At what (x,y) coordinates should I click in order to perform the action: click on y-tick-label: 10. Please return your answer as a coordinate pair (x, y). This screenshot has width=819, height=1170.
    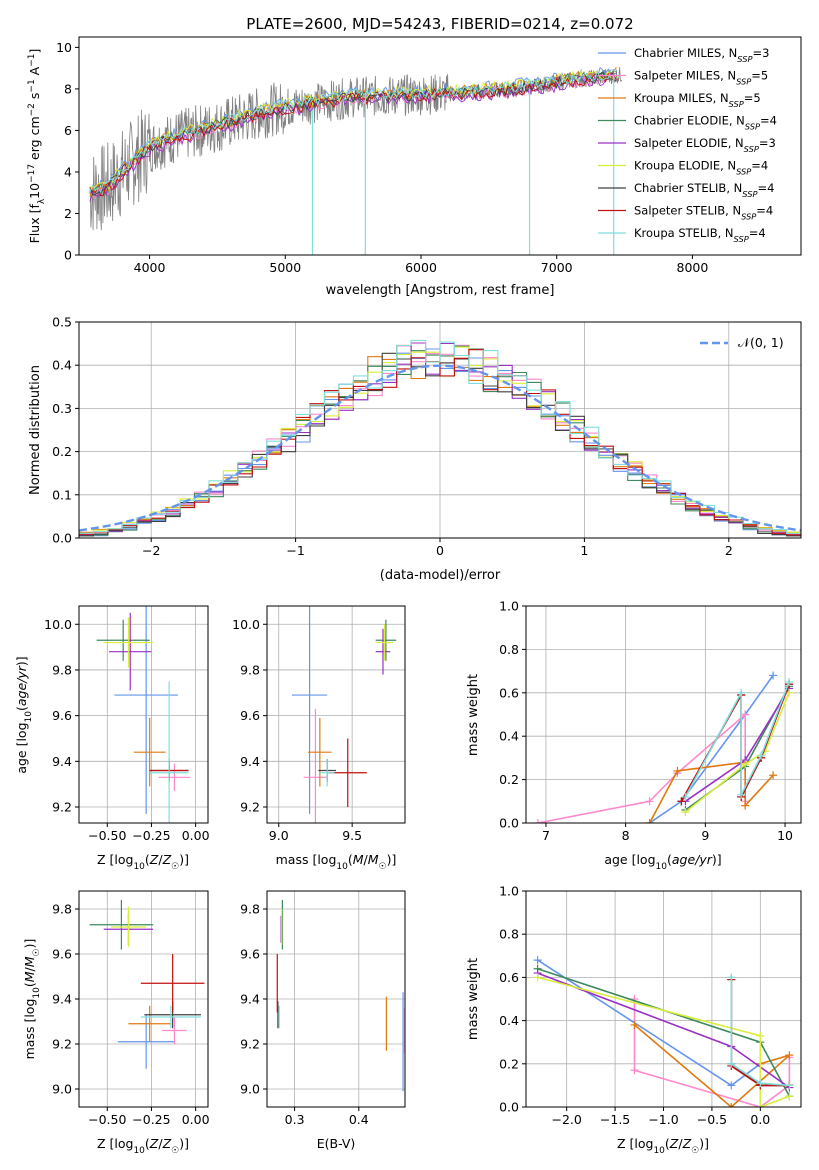
    Looking at the image, I should click on (64, 47).